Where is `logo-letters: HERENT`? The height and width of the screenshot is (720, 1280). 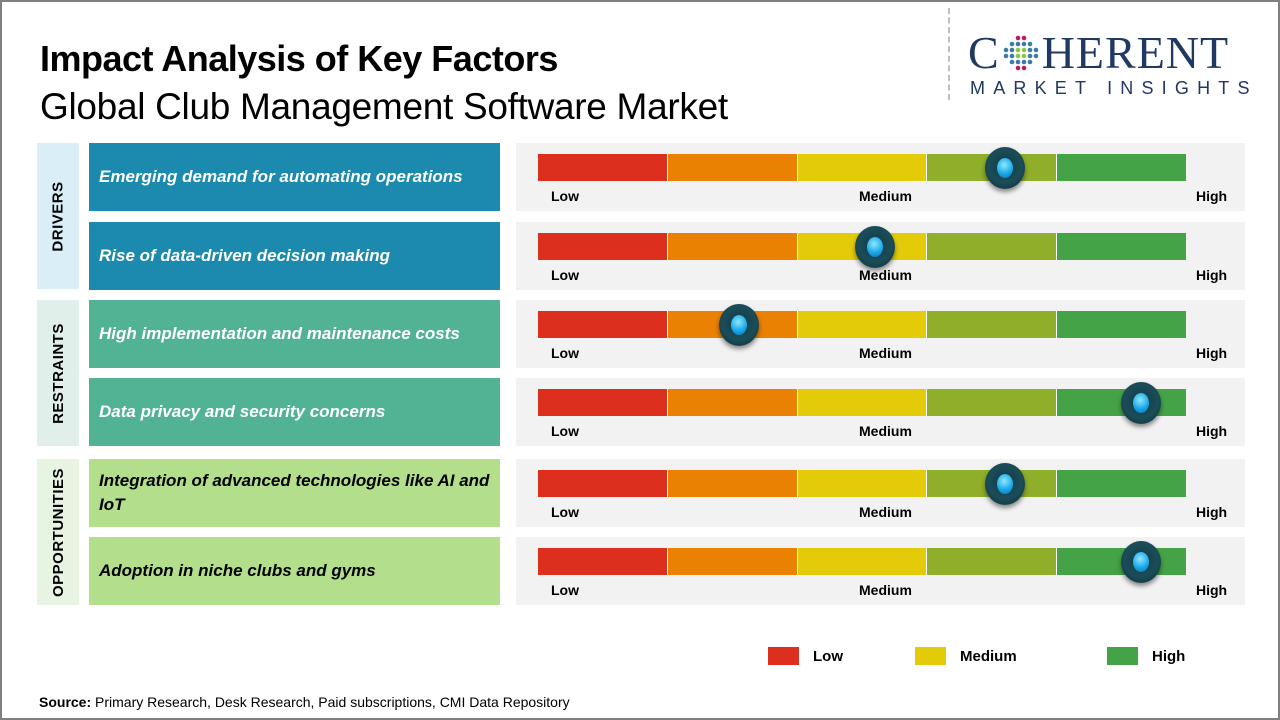
logo-letters: HERENT is located at coordinates (1135, 52).